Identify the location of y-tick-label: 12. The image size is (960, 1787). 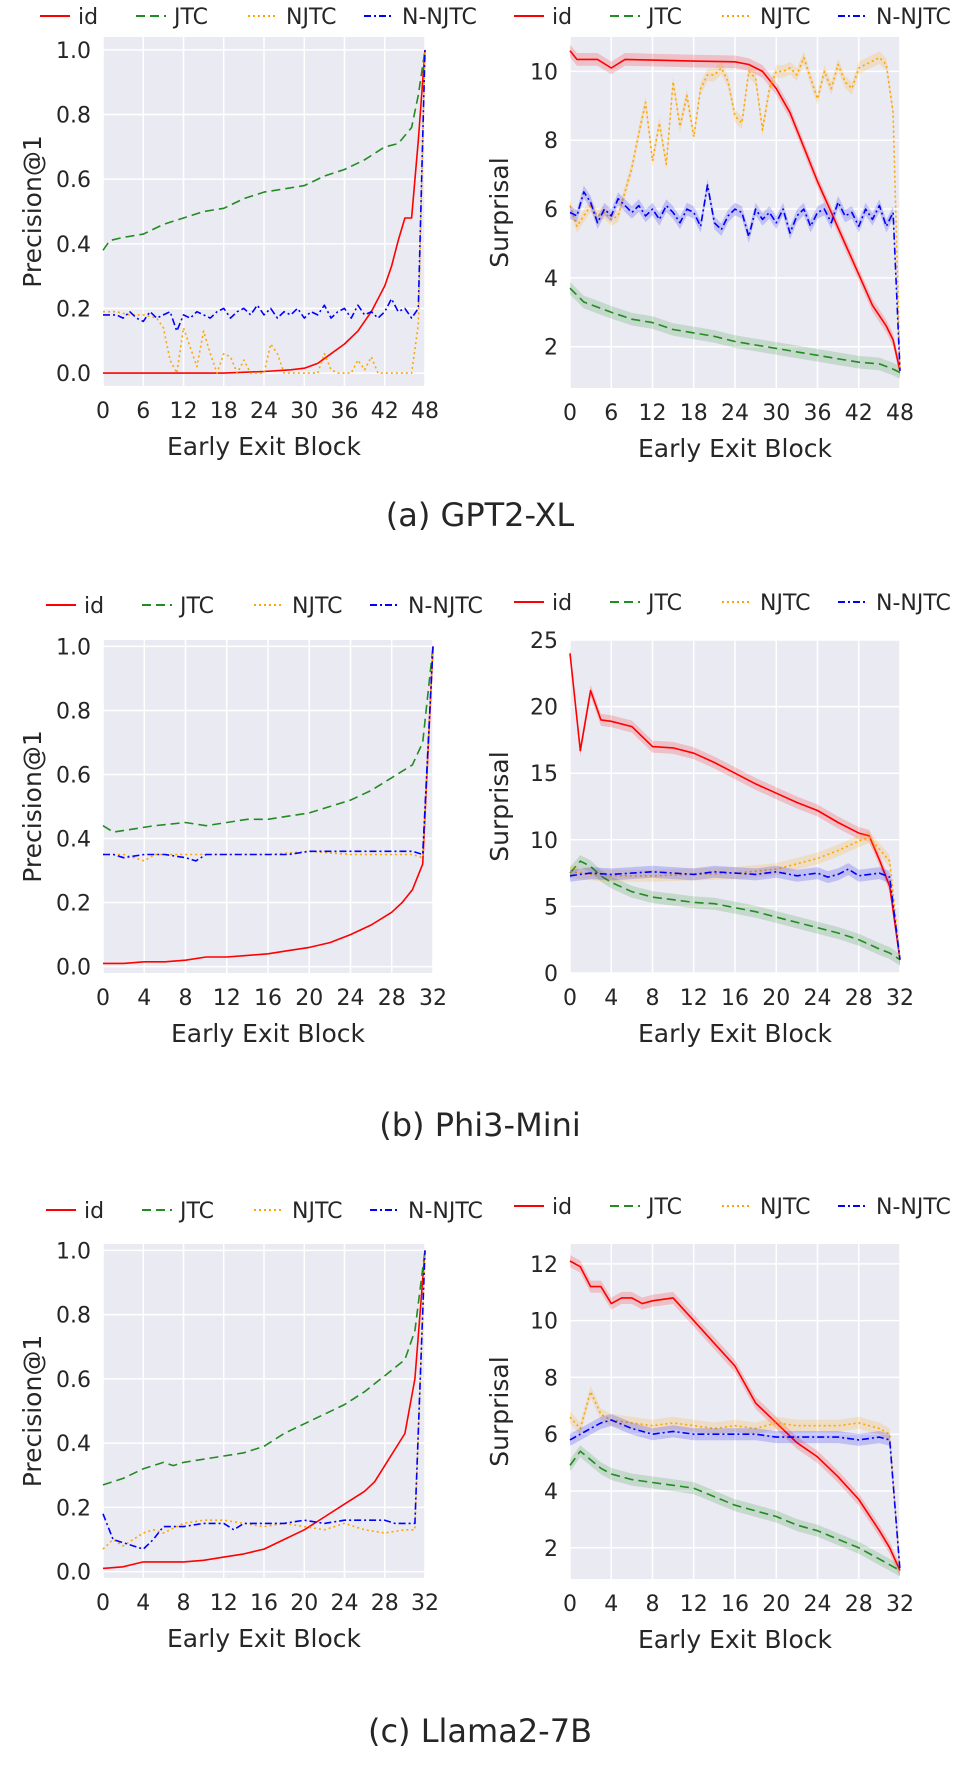
(544, 1265).